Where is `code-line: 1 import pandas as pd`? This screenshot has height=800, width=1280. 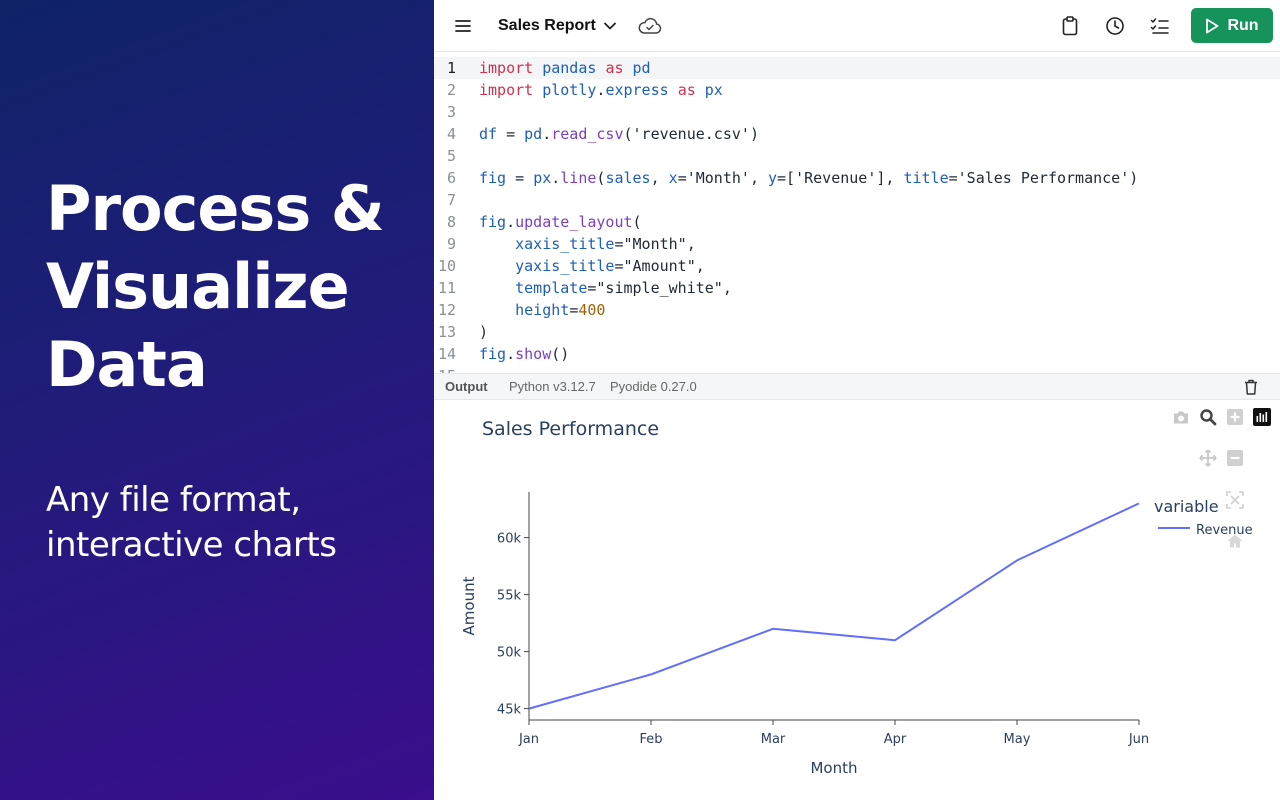 code-line: 1 import pandas as pd is located at coordinates (857, 68).